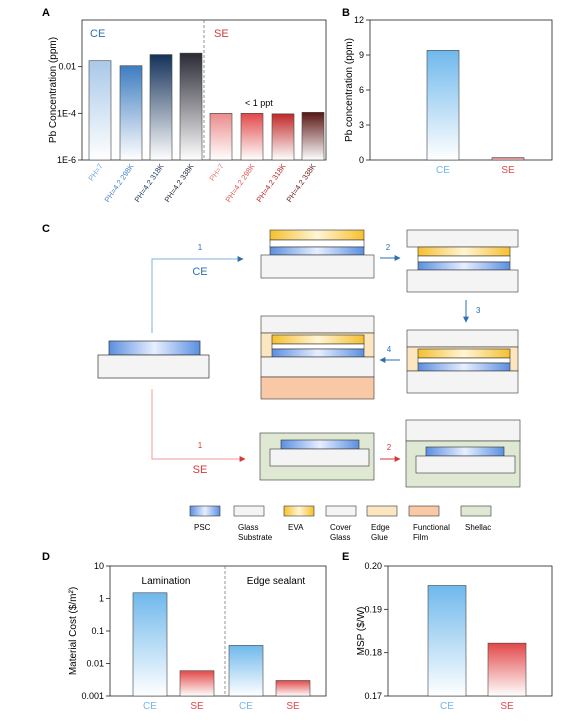  What do you see at coordinates (66, 113) in the screenshot?
I see `y-tick-label: 1E-4` at bounding box center [66, 113].